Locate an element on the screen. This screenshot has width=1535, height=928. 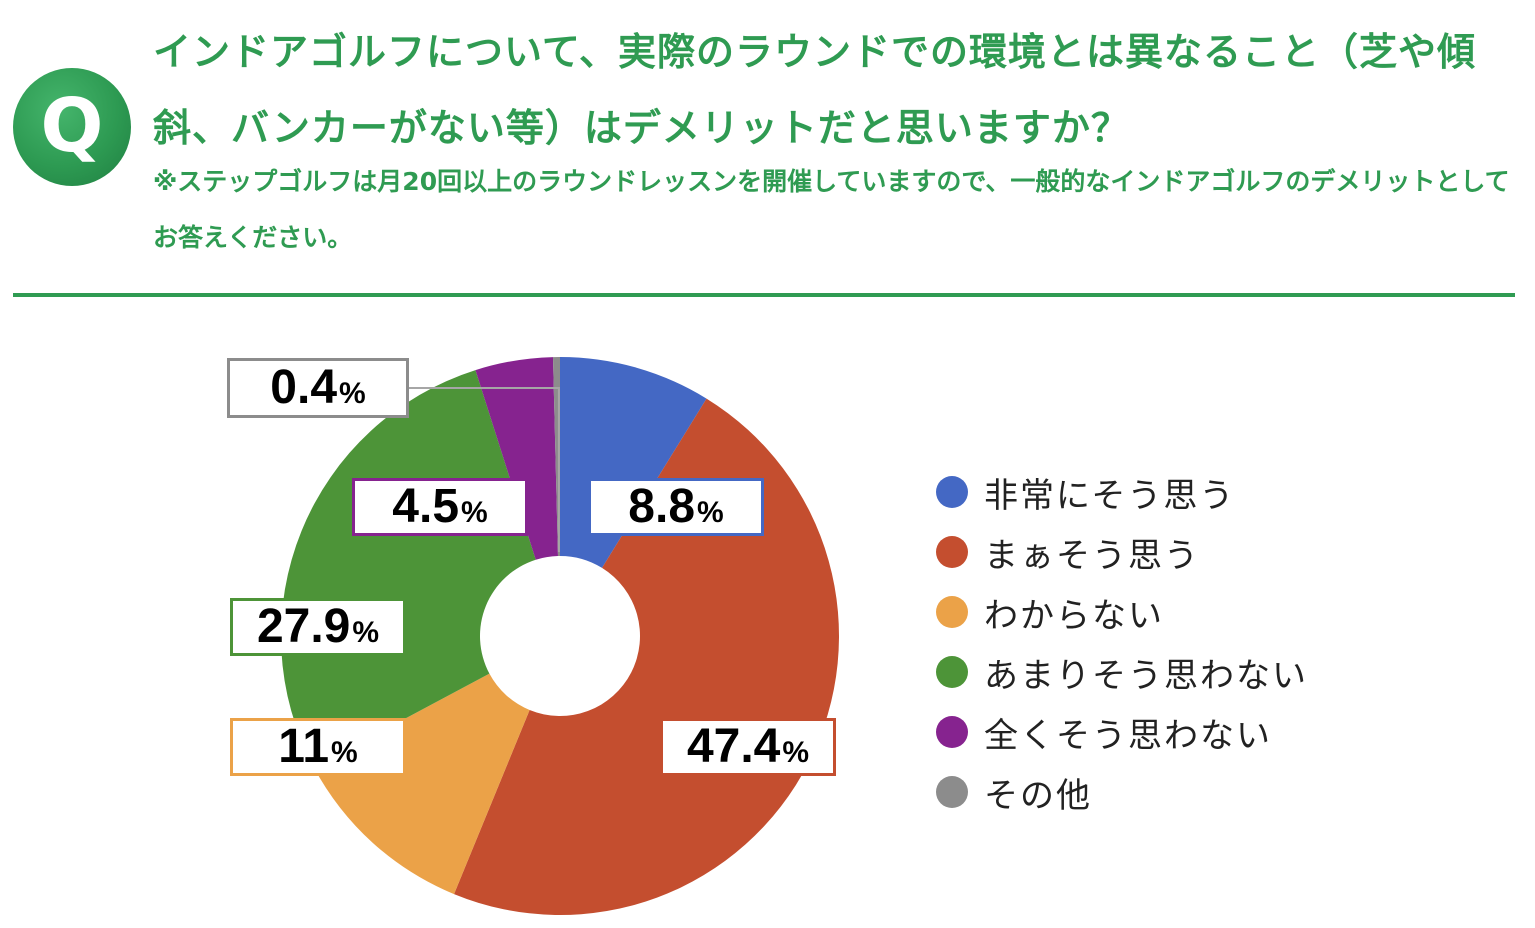
data-label-2: 47.4% is located at coordinates (748, 747).